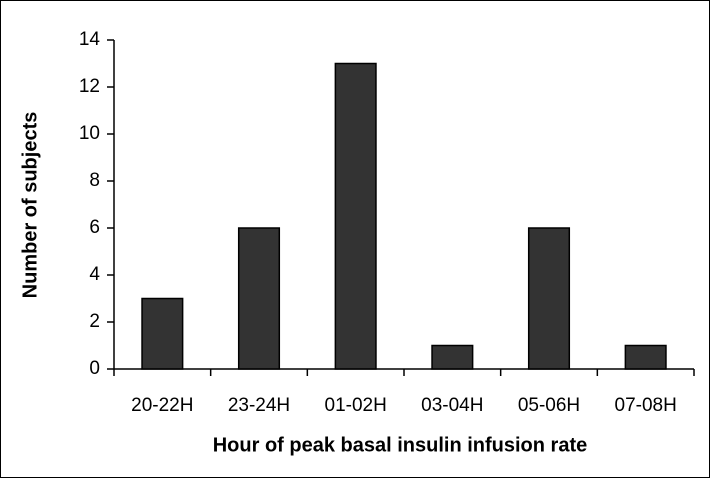 The image size is (711, 479). I want to click on y-tick-label: 12, so click(89, 86).